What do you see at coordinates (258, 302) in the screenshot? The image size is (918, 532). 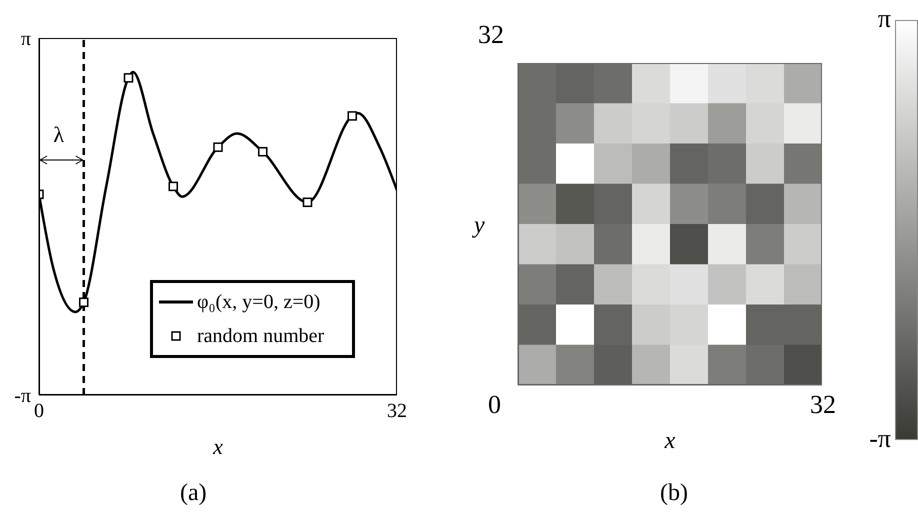 I see `legend-label: φ₀(x, y=0, z=0)` at bounding box center [258, 302].